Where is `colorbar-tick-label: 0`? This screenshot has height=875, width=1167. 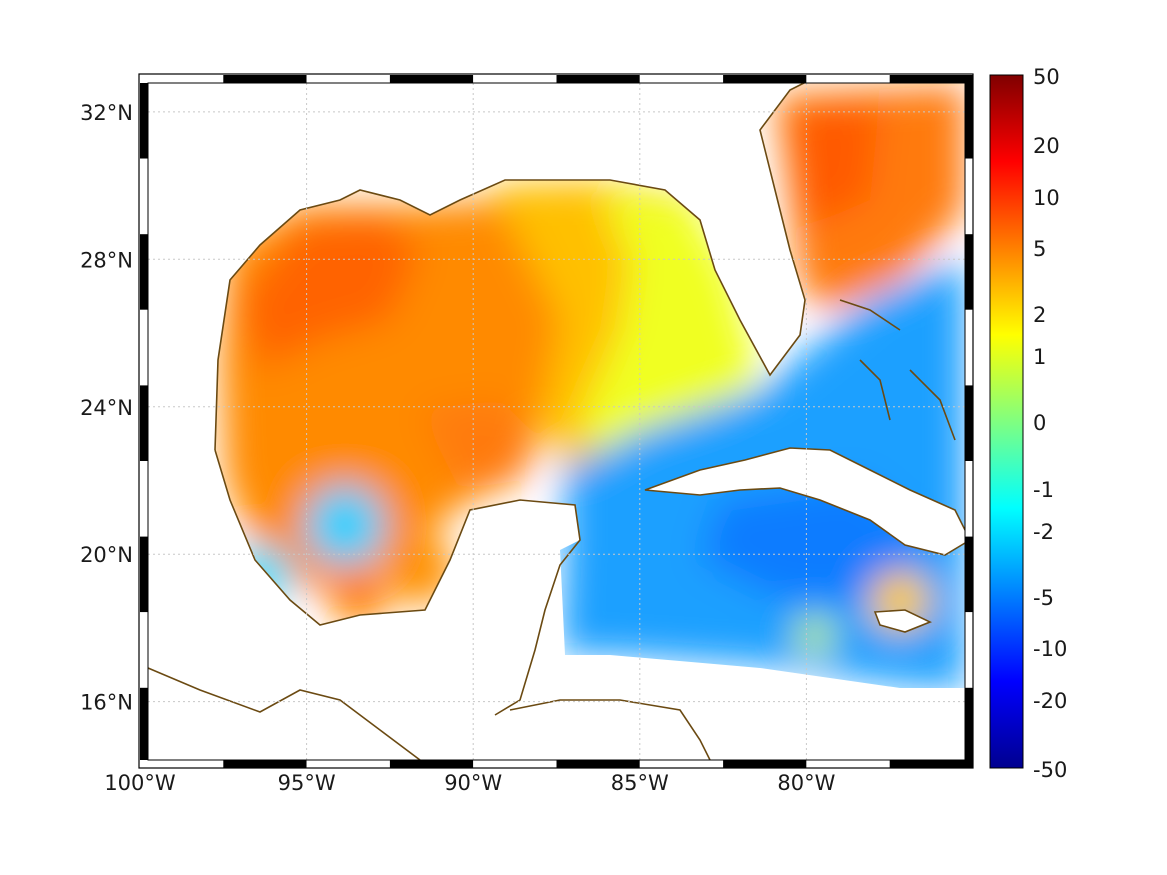 colorbar-tick-label: 0 is located at coordinates (1039, 423).